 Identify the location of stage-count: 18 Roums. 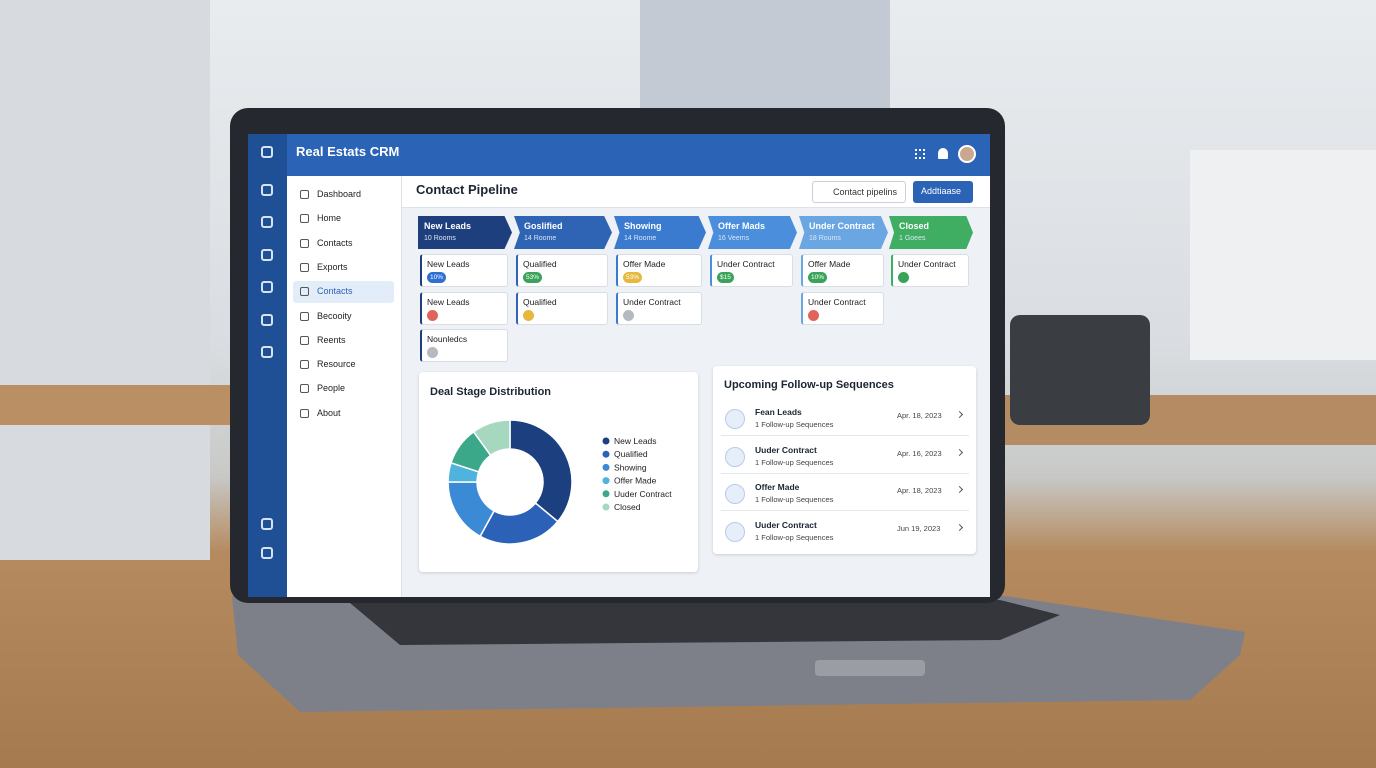
(825, 238).